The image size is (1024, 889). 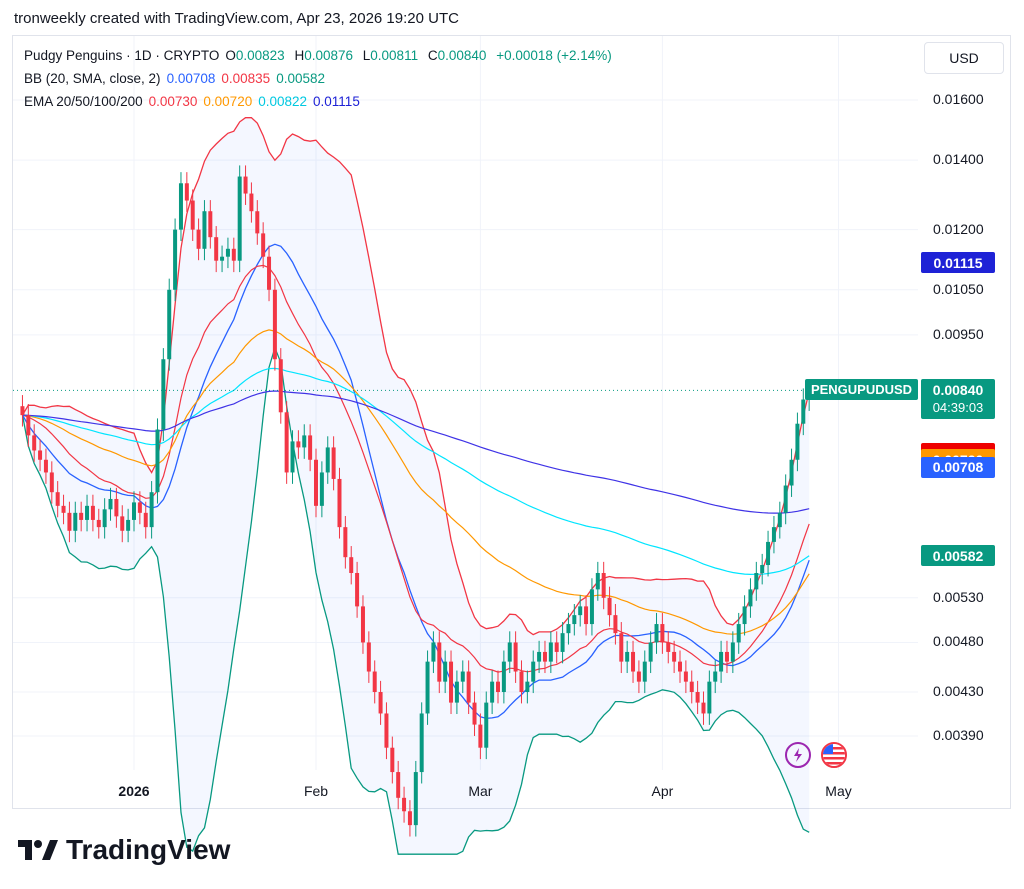 I want to click on x-tick-label: 2026, so click(x=134, y=791).